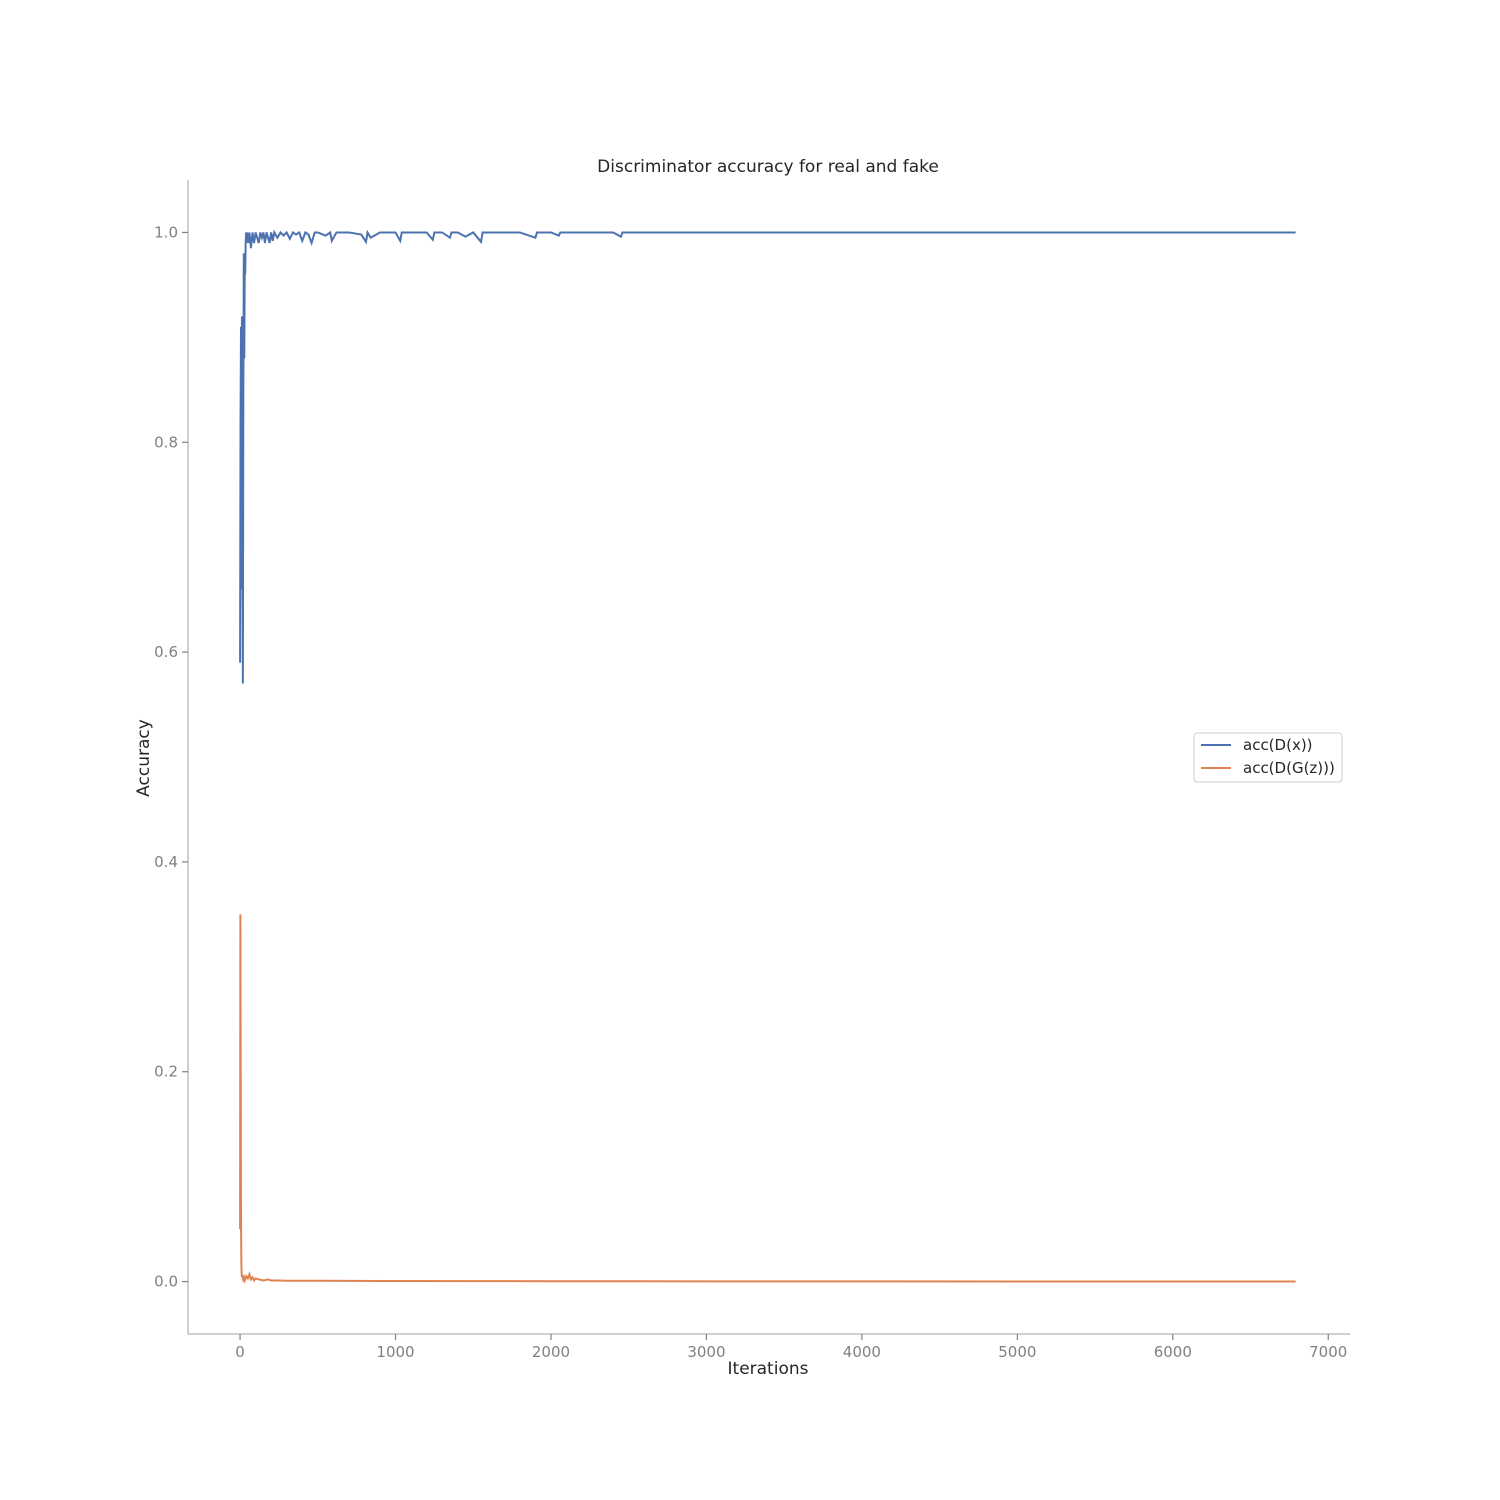 The width and height of the screenshot is (1500, 1500). What do you see at coordinates (862, 1352) in the screenshot?
I see `x-tick-label: 4000` at bounding box center [862, 1352].